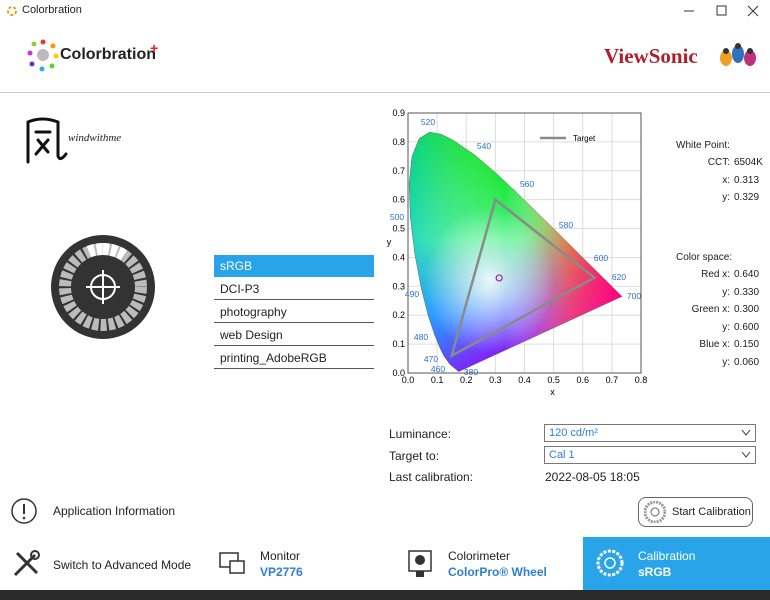 The width and height of the screenshot is (770, 600). What do you see at coordinates (398, 257) in the screenshot?
I see `y-tick-label: 0.4` at bounding box center [398, 257].